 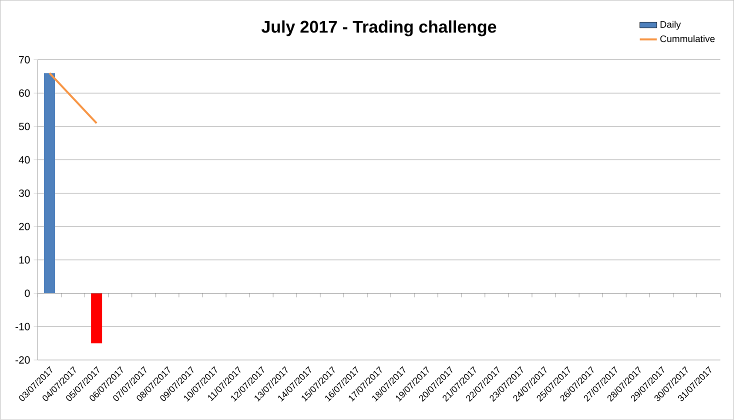 I want to click on y-tick-label: 10, so click(x=24, y=260).